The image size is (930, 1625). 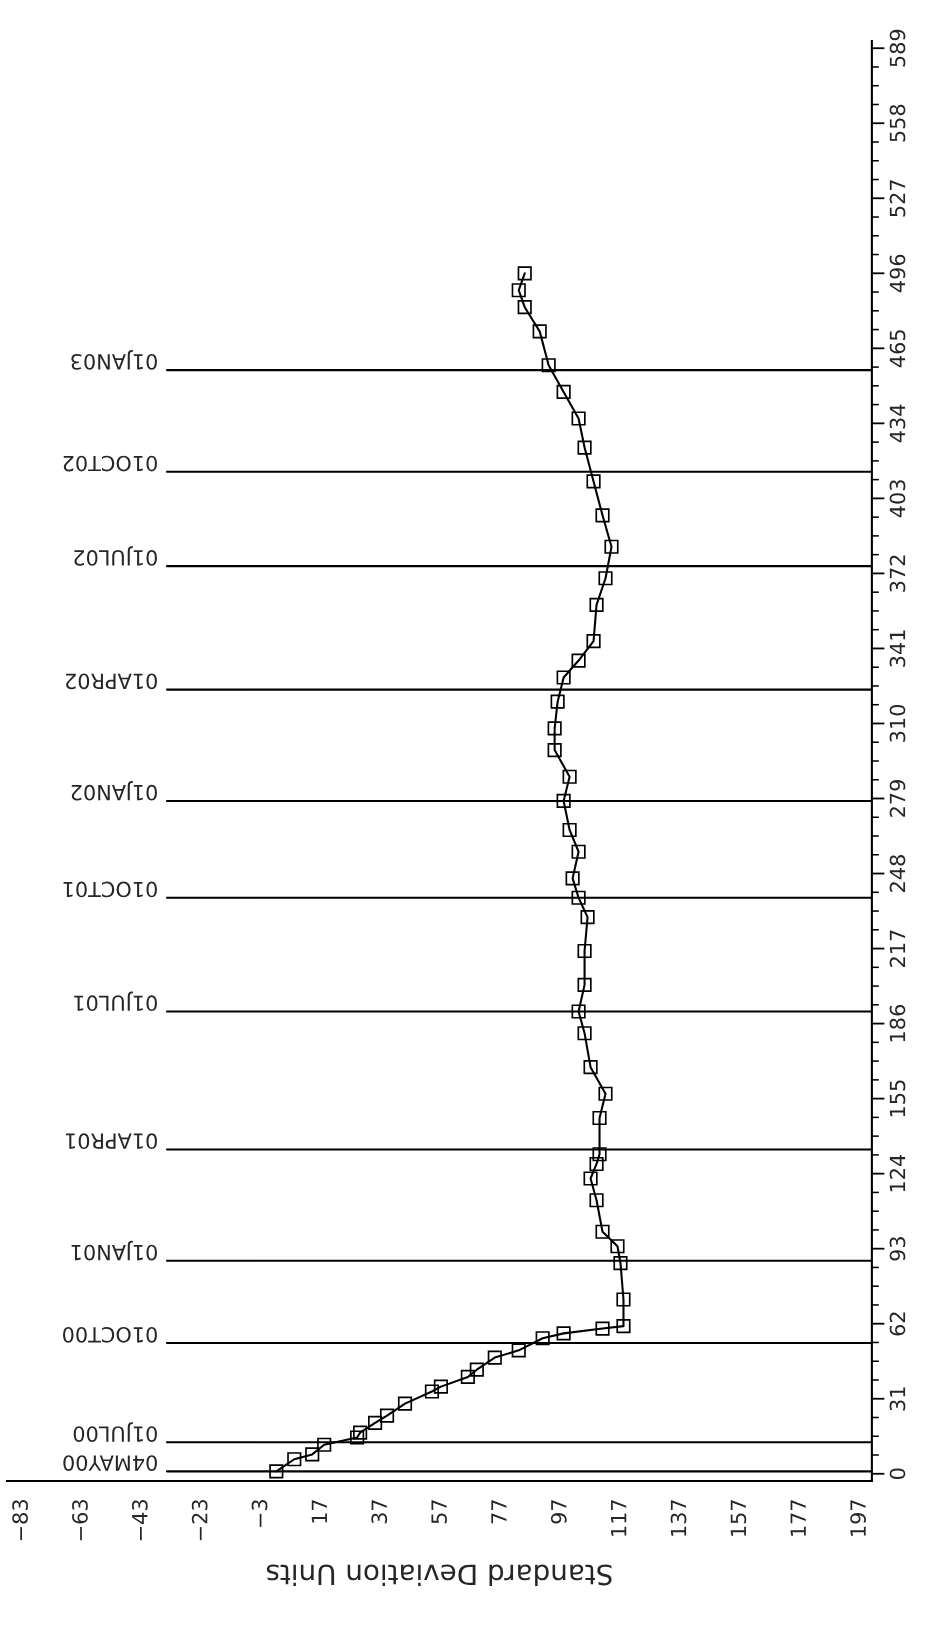 I want to click on x-tick-label: 37, so click(x=379, y=1512).